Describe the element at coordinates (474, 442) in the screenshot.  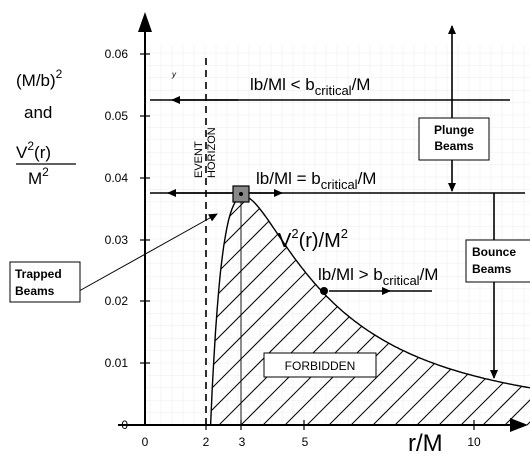
I see `x-tick-10: 10` at that location.